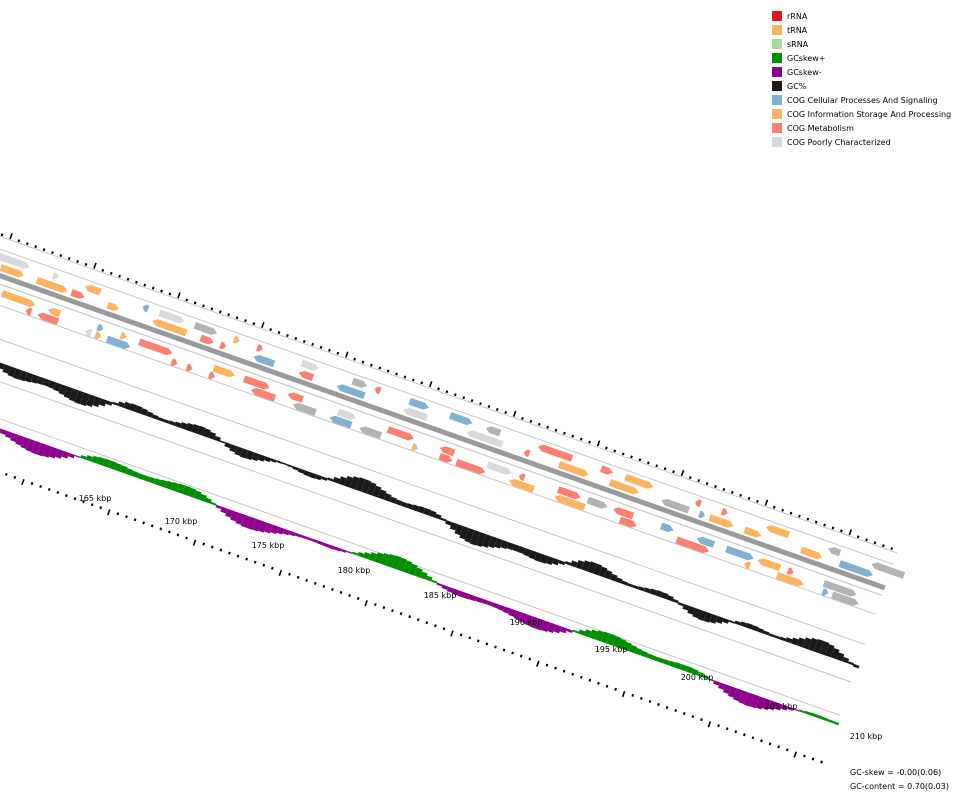  What do you see at coordinates (869, 114) in the screenshot?
I see `legend-label: COG Information Storage And Processing` at bounding box center [869, 114].